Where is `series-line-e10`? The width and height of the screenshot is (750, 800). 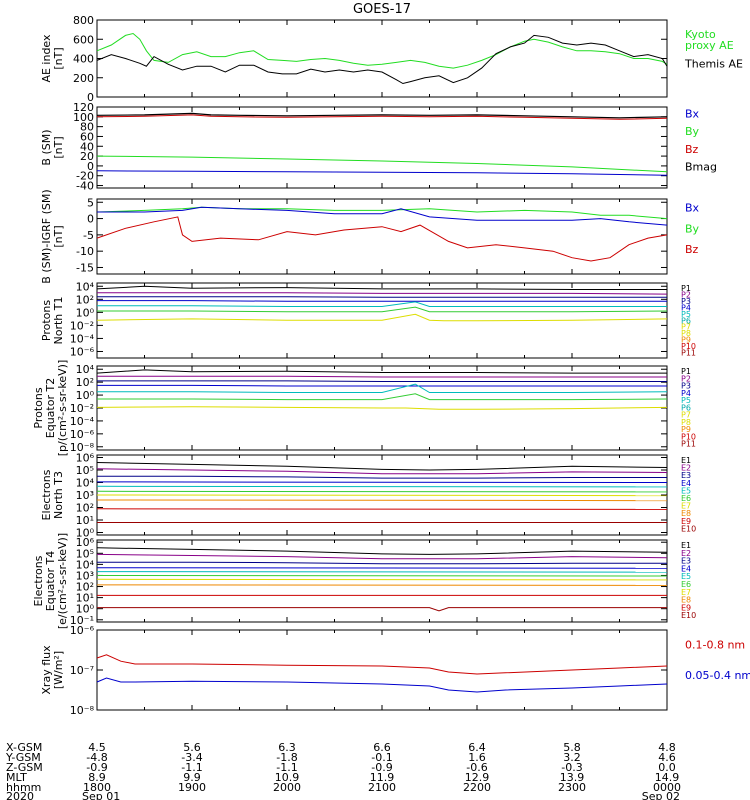 series-line-e10 is located at coordinates (382, 609).